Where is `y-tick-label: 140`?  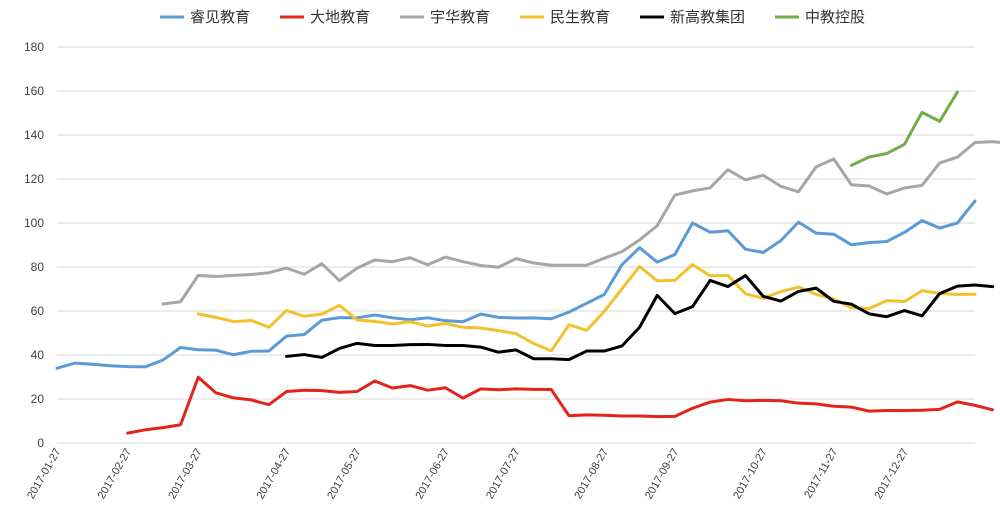 y-tick-label: 140 is located at coordinates (34, 135).